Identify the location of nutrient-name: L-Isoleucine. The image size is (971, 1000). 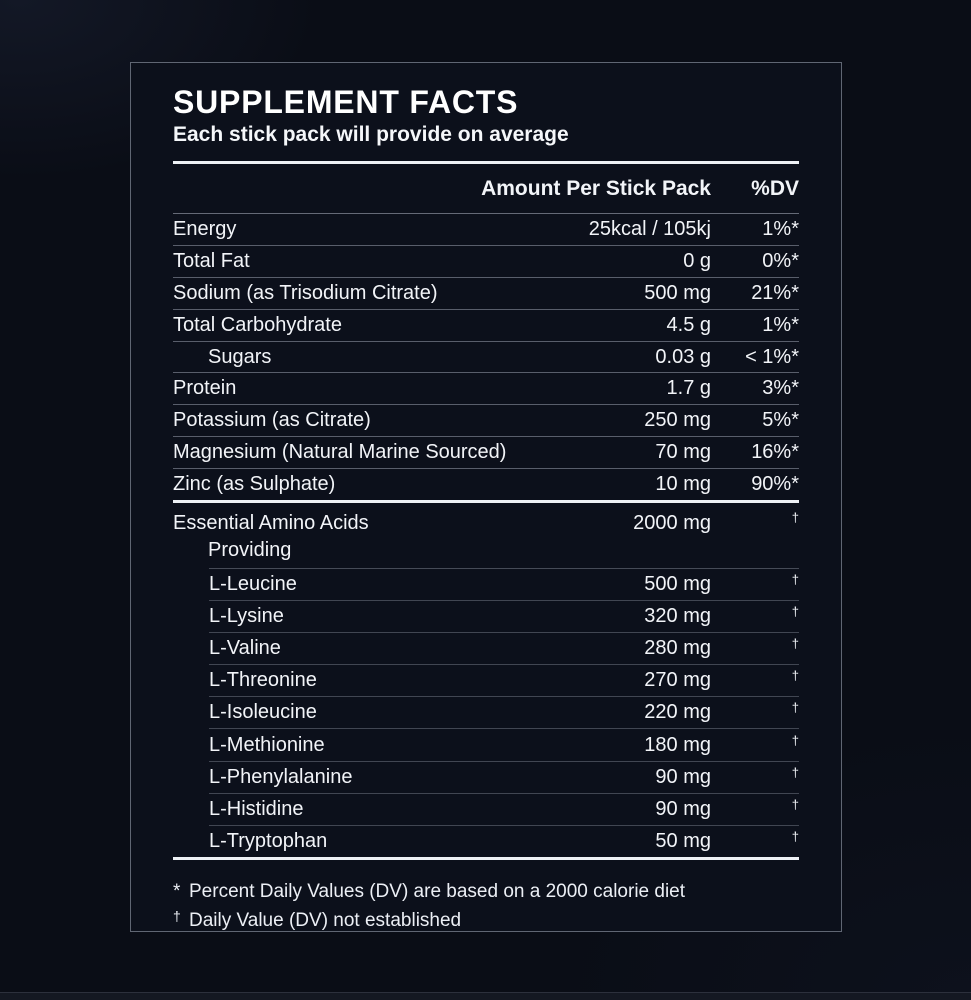
(263, 712).